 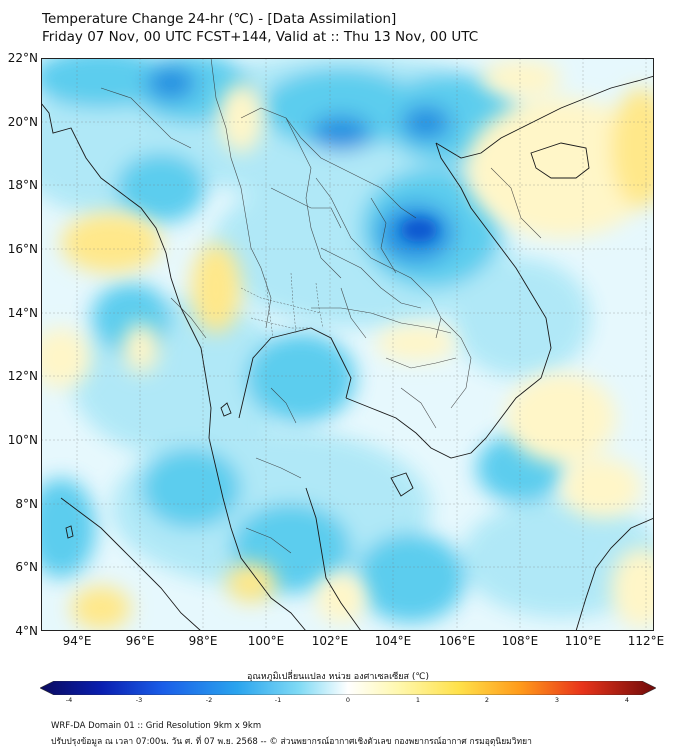 I want to click on colorbar-tick: -3, so click(x=139, y=700).